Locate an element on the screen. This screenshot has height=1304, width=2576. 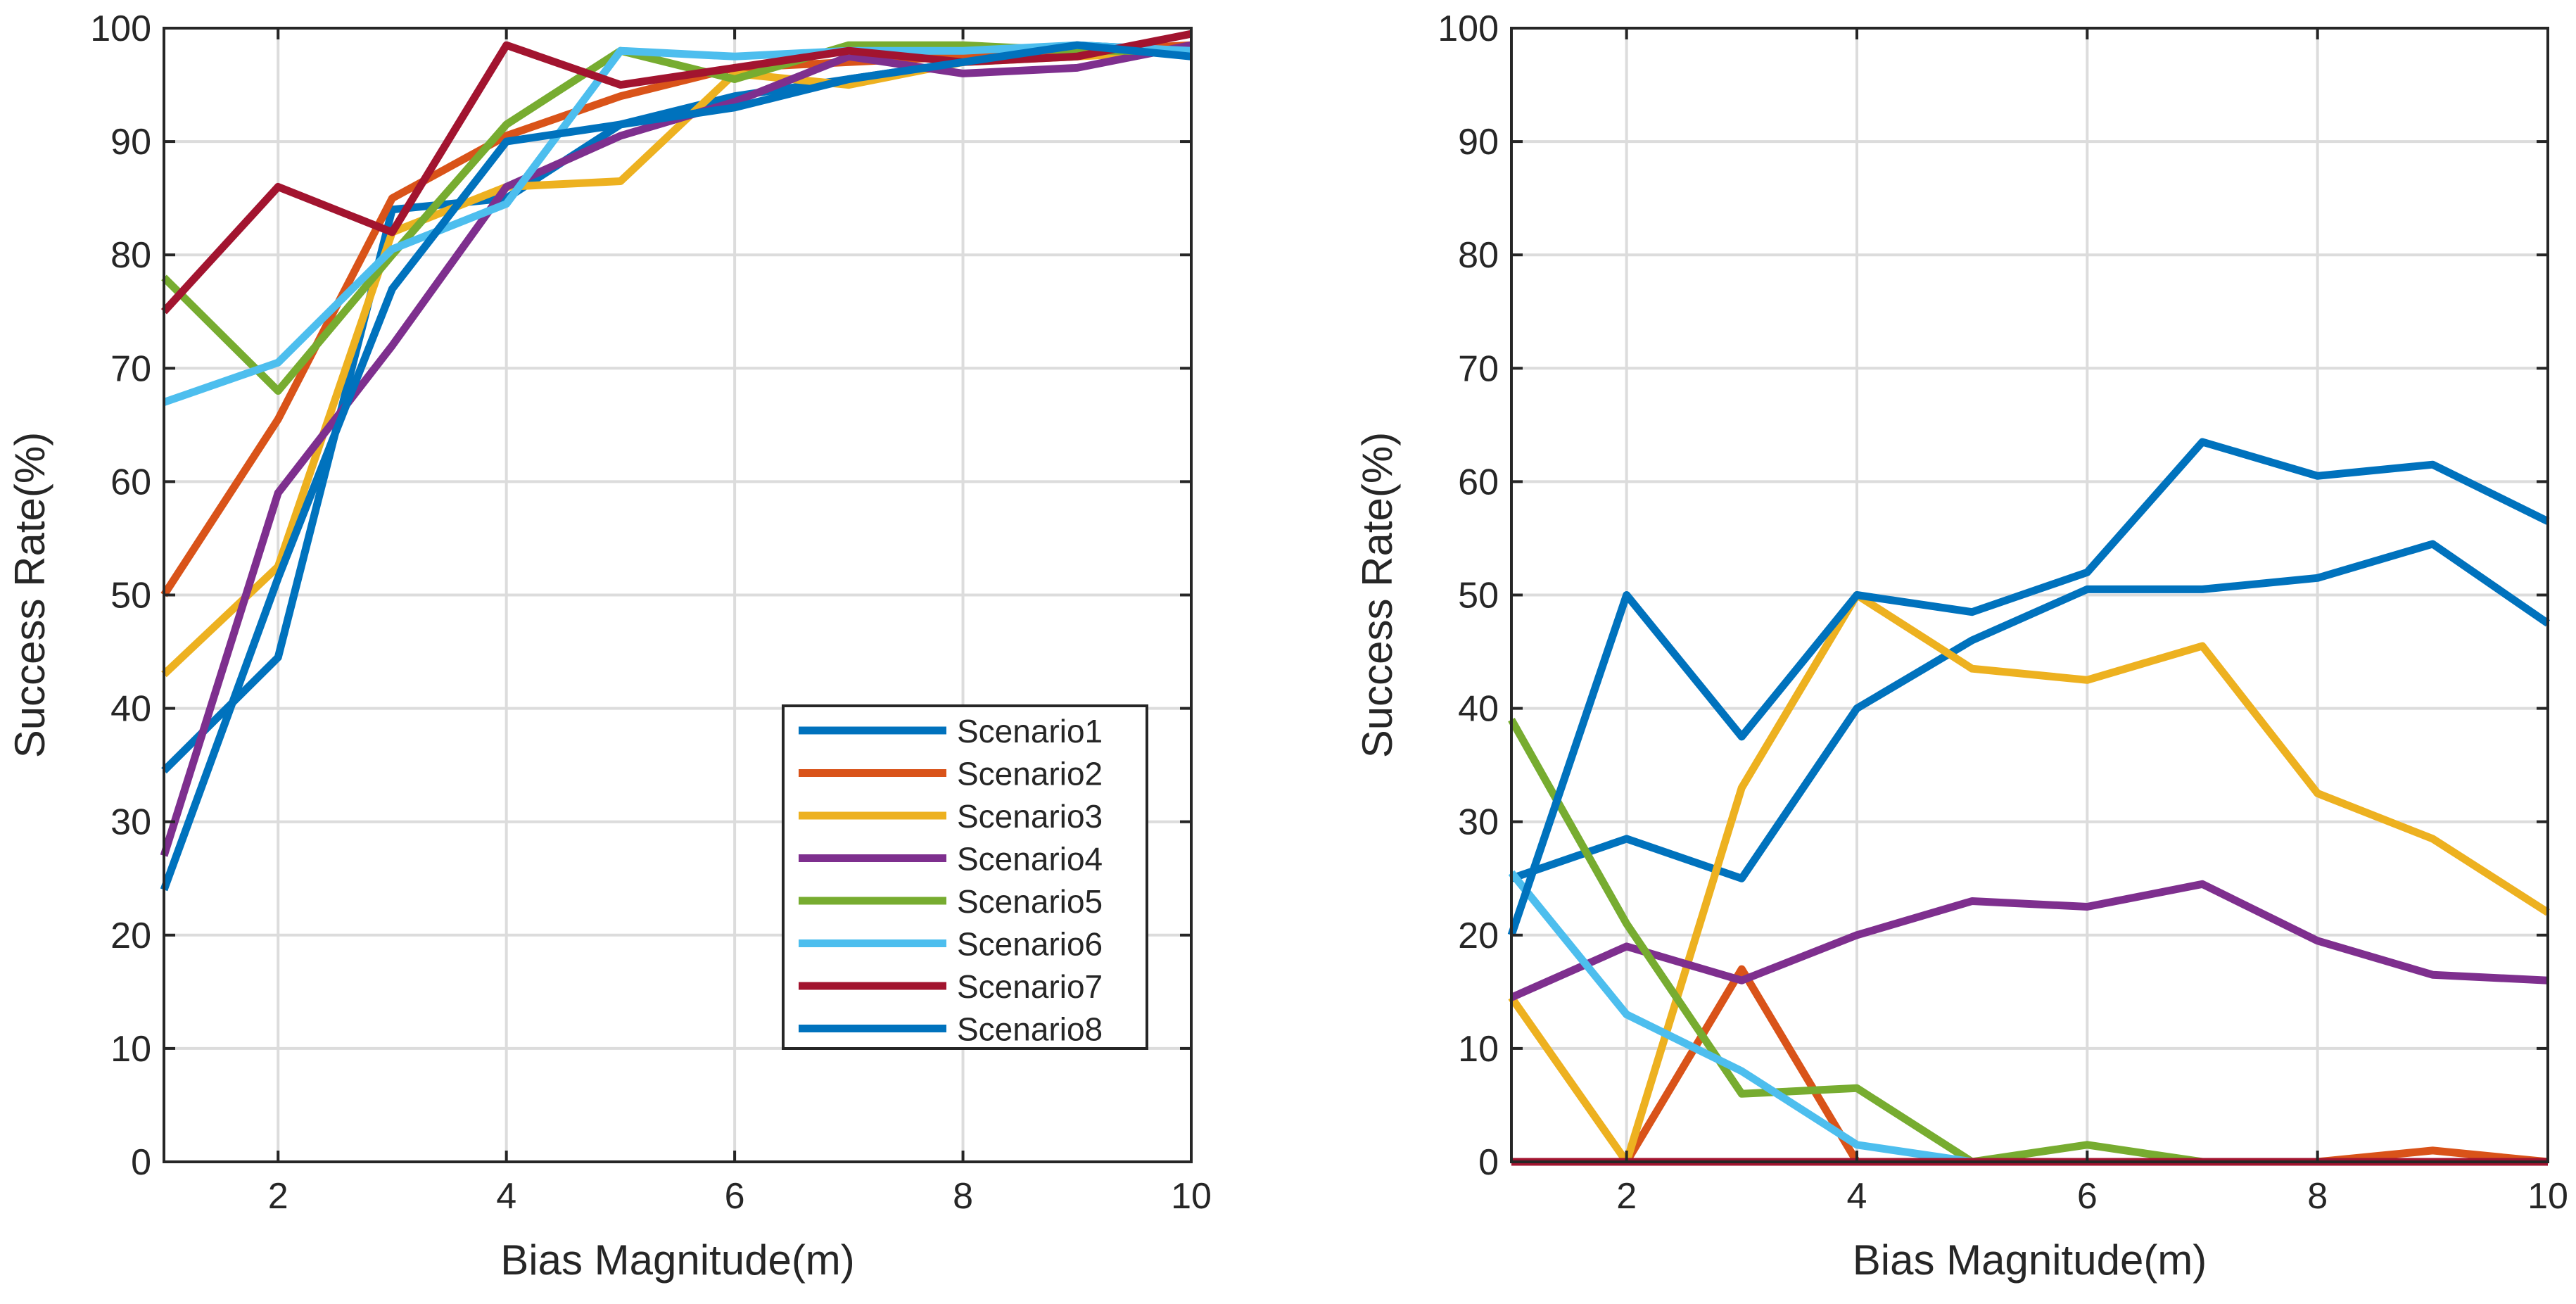
left-x-tick-label: 2 is located at coordinates (278, 1196).